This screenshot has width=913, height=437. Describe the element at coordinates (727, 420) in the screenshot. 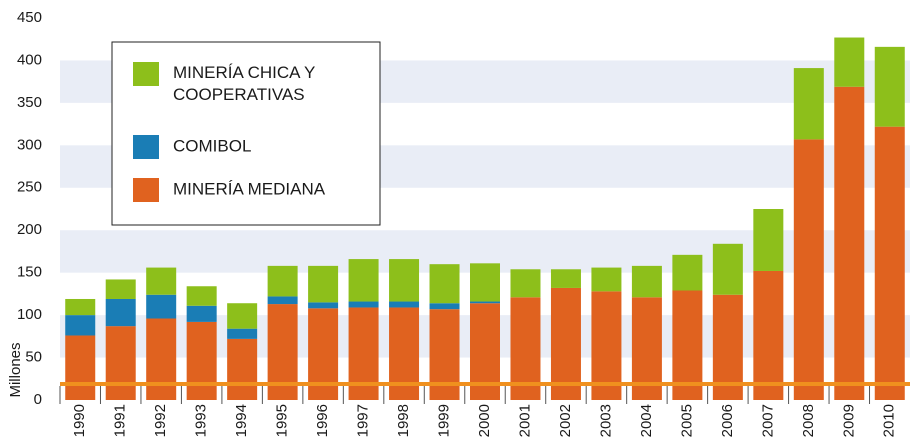

I see `x-tick-label: 2006` at that location.